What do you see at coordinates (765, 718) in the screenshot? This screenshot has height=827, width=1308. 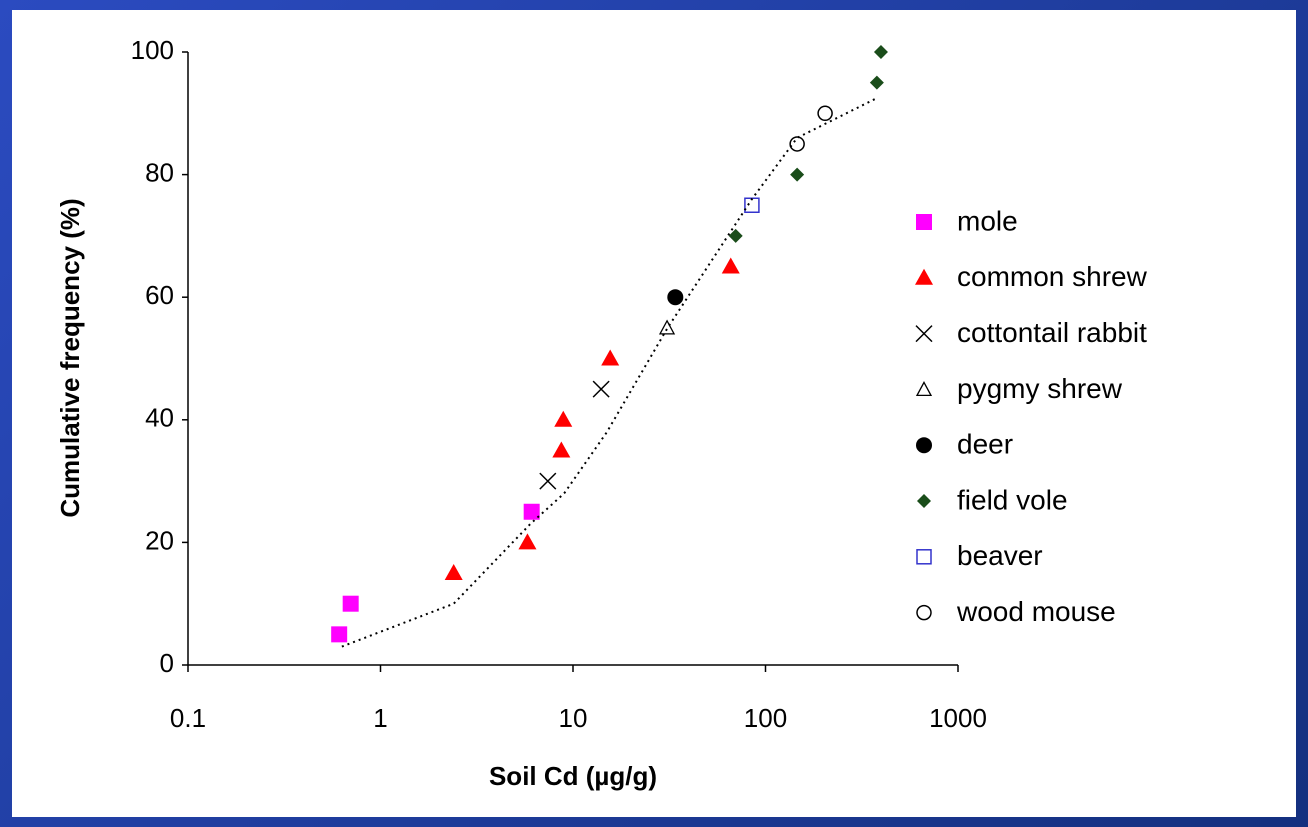 I see `x-tick-label: 100` at bounding box center [765, 718].